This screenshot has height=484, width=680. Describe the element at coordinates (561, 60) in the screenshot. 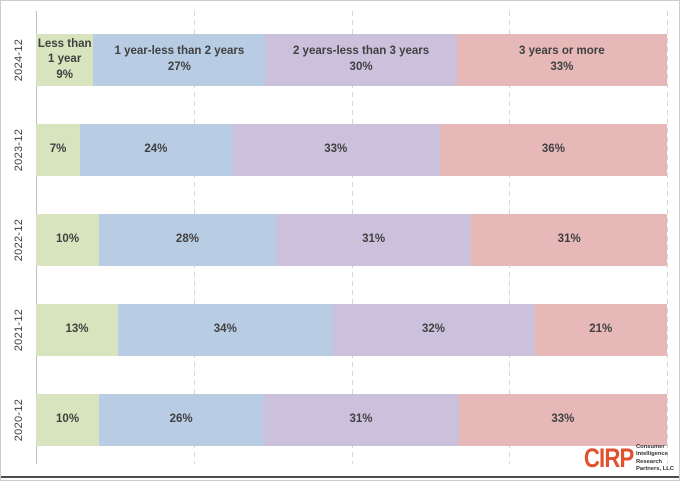

I see `bar-segment: 3 years or more 33%` at that location.